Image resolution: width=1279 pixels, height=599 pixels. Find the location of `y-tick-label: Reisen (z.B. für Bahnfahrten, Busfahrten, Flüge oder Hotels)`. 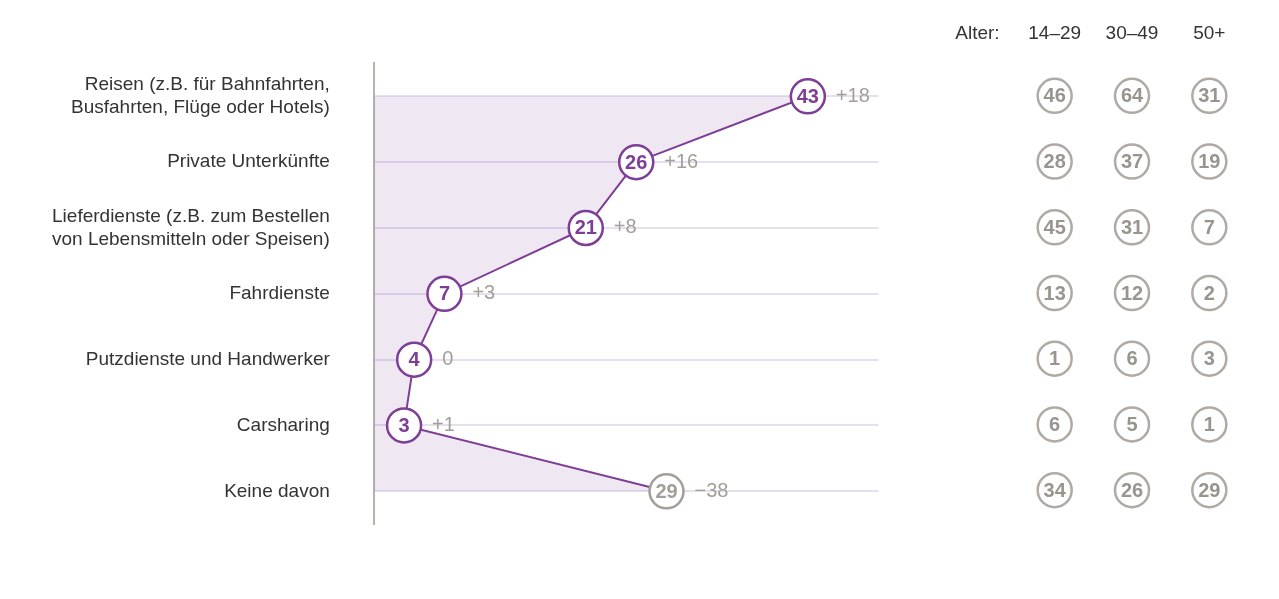

y-tick-label: Reisen (z.B. für Bahnfahrten, Busfahrten, Flüge oder Hotels) is located at coordinates (200, 95).